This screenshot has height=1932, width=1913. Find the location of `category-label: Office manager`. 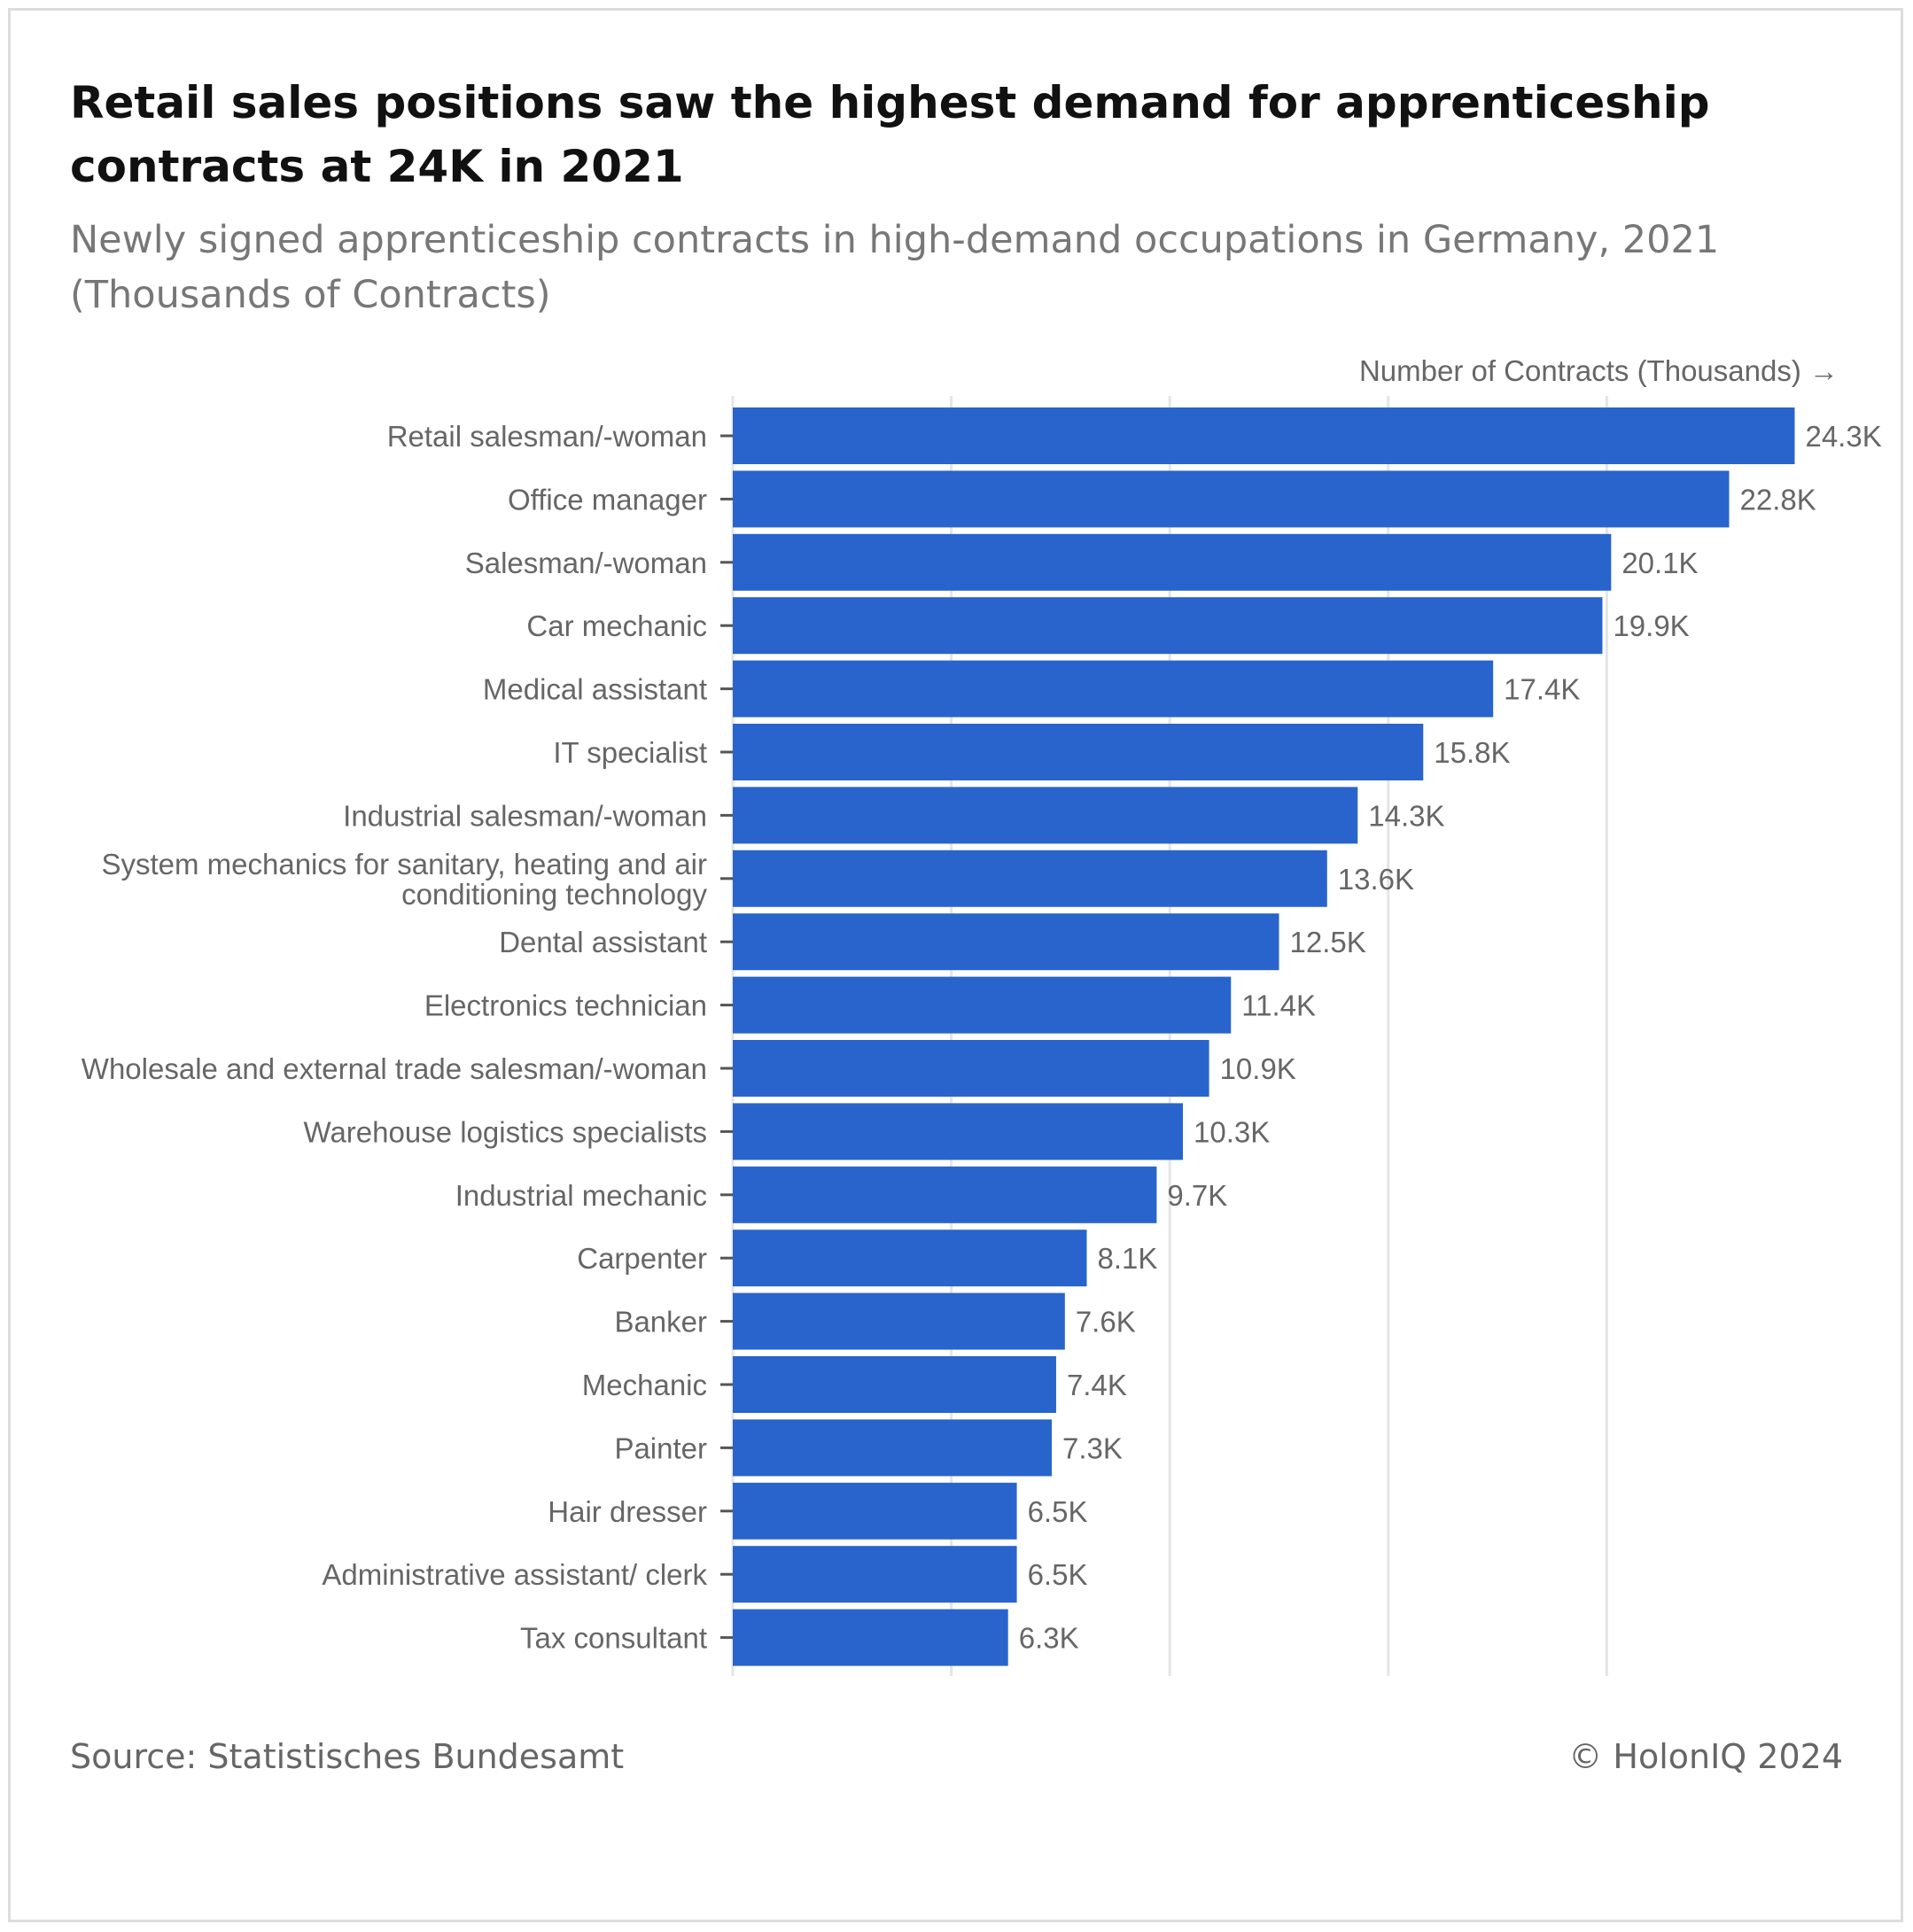

category-label: Office manager is located at coordinates (607, 499).